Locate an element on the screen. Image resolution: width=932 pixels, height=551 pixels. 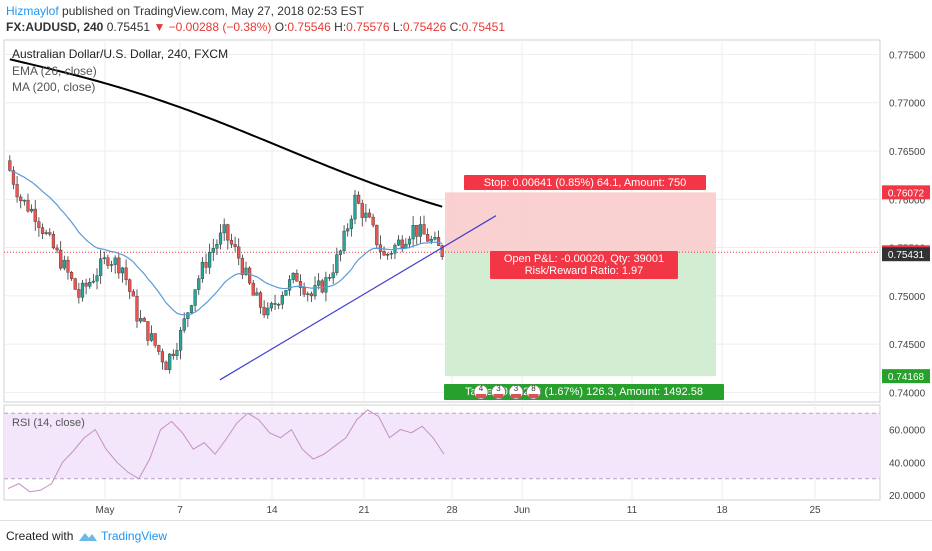
low-label: L: is located at coordinates (397, 27).